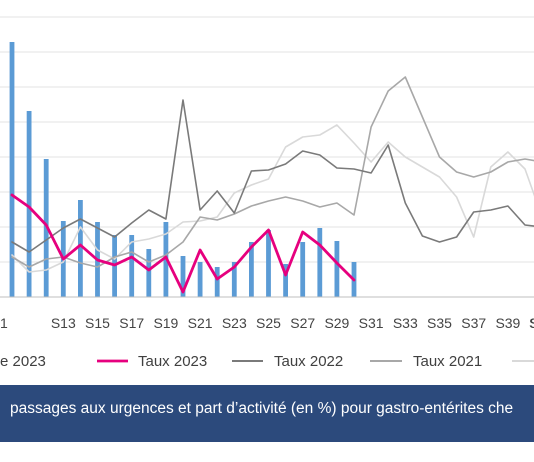  What do you see at coordinates (308, 361) in the screenshot?
I see `legend-label: Taux 2022` at bounding box center [308, 361].